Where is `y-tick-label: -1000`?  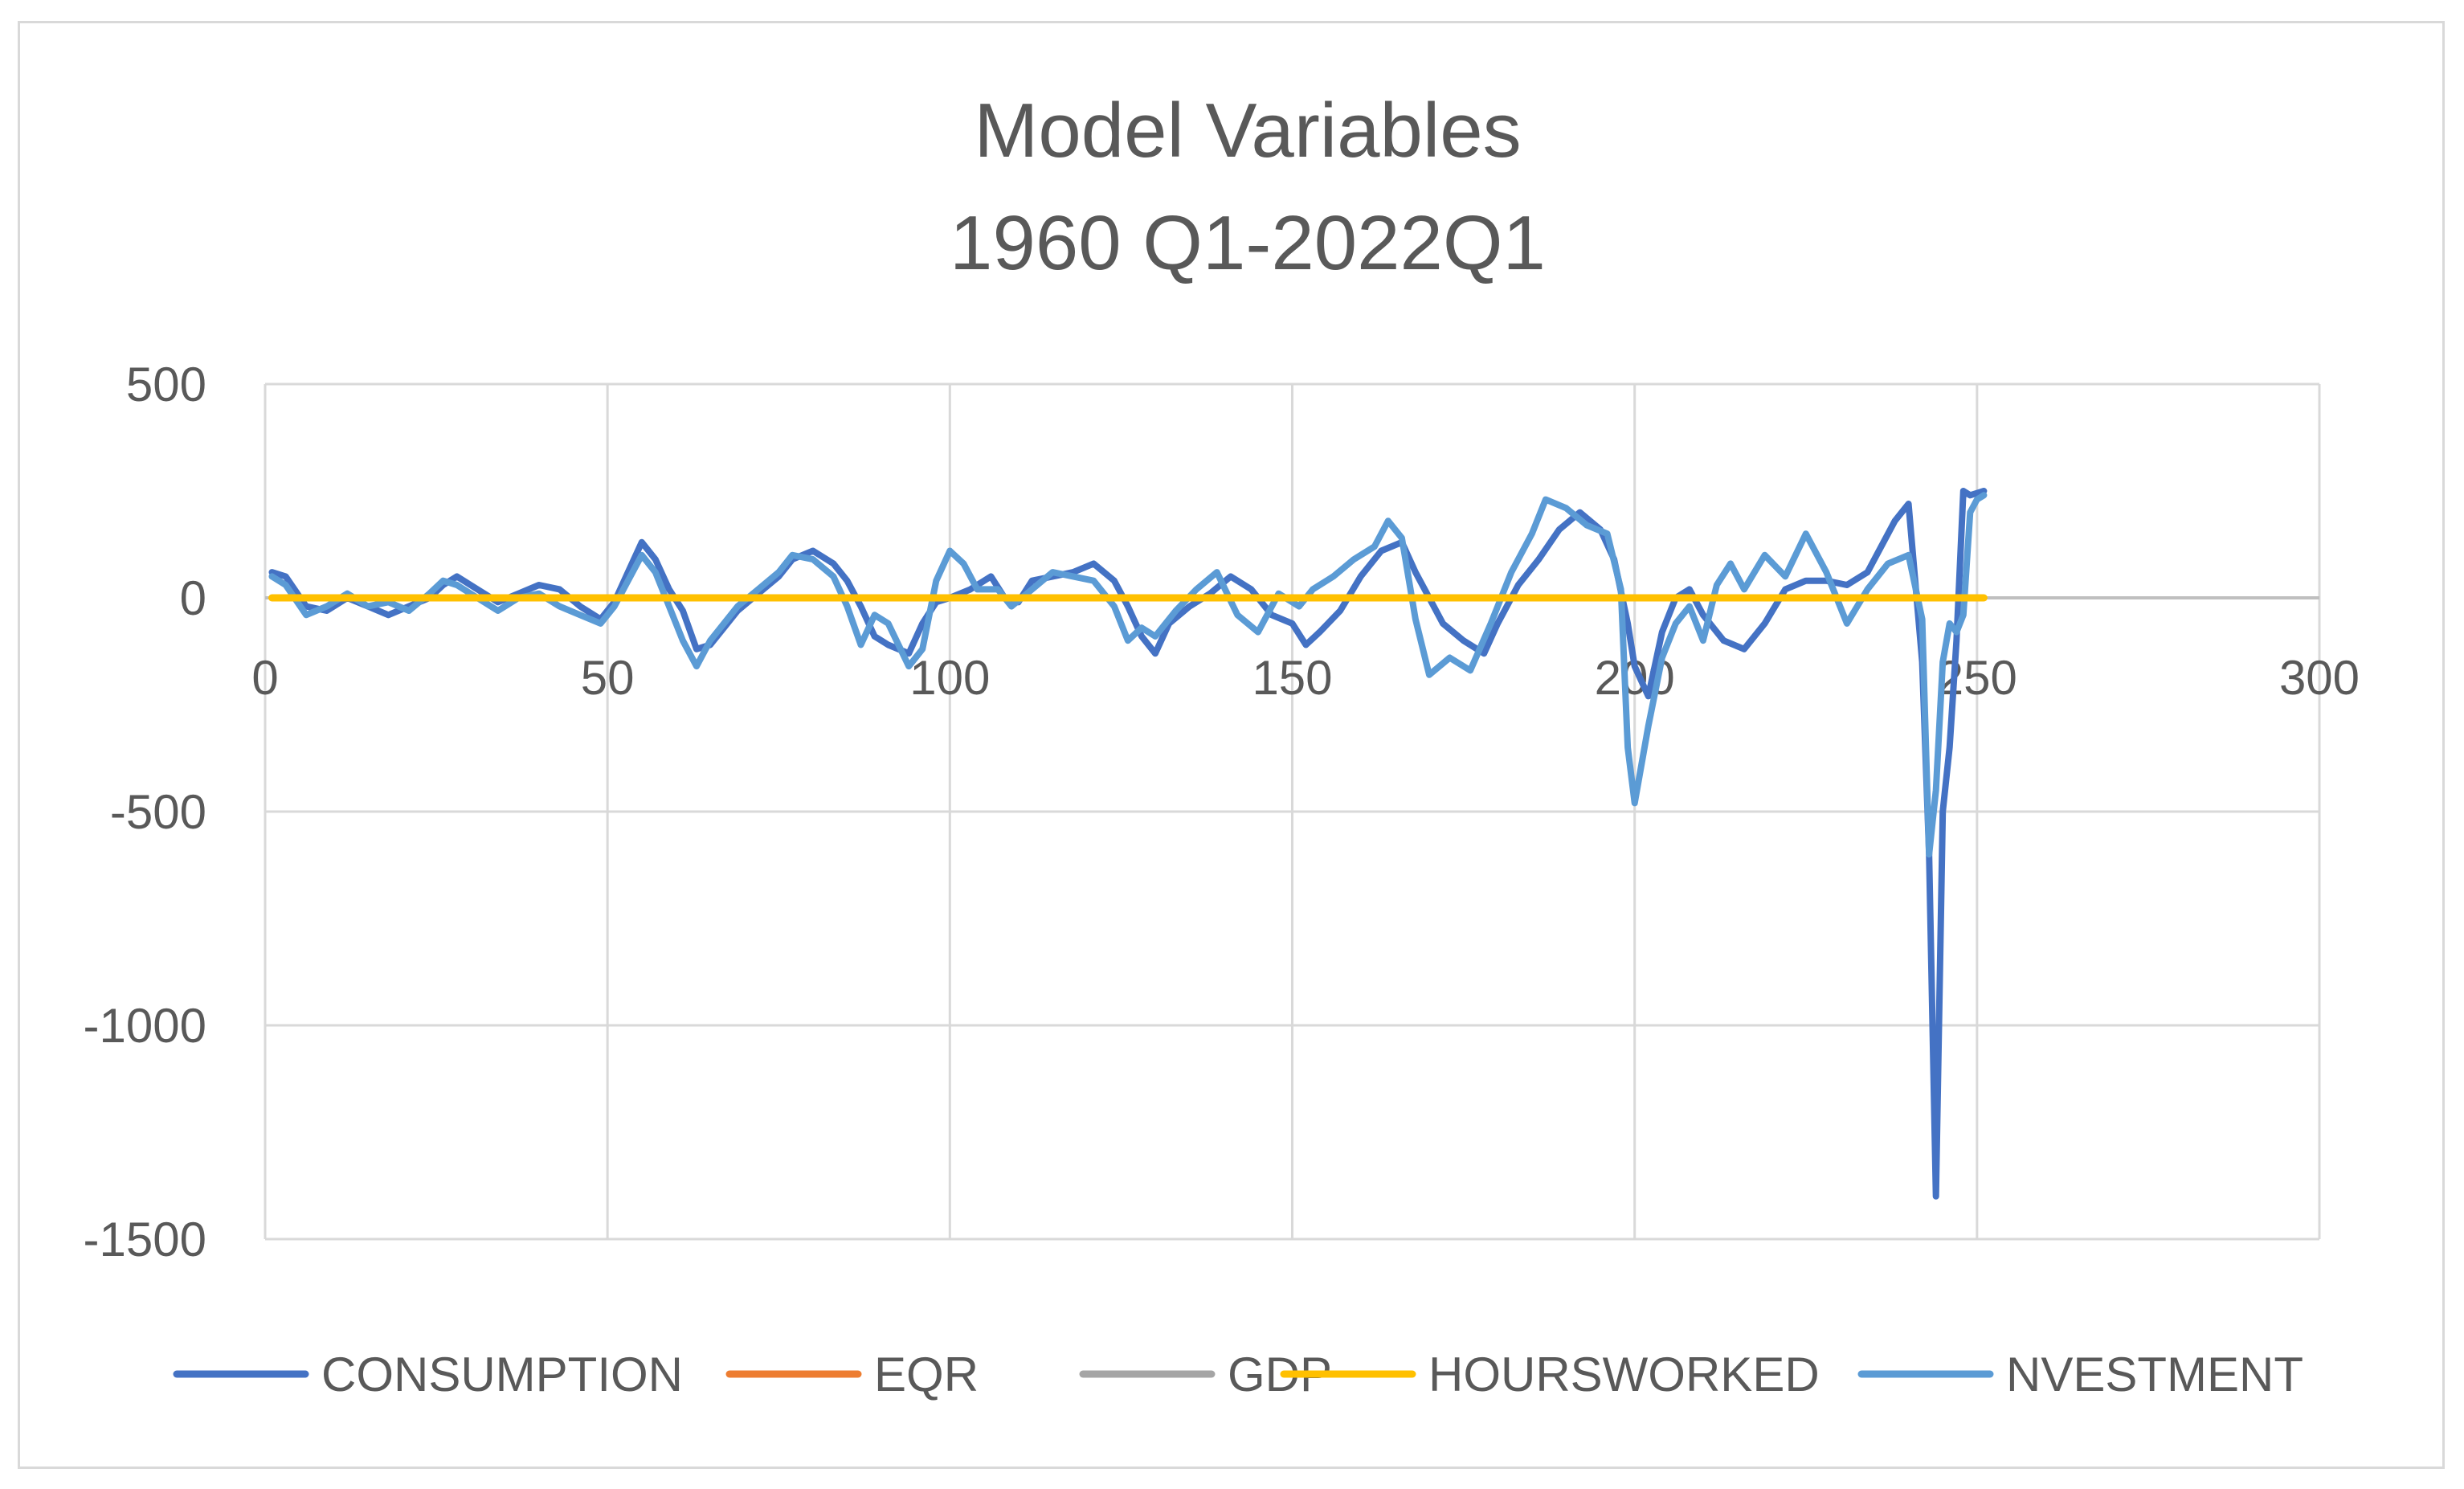 y-tick-label: -1000 is located at coordinates (145, 1026).